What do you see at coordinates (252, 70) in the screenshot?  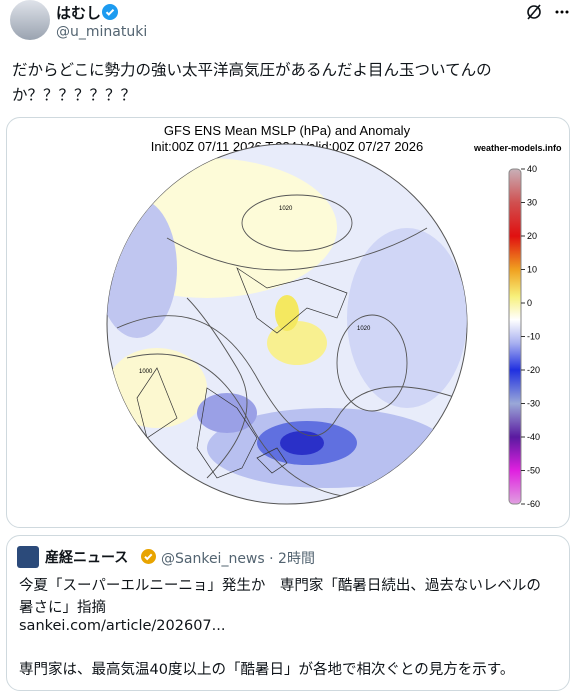 I see `tweet-text-line: だからどこに勢力の強い太平洋高気圧があるんだよ目ん玉ついてんの` at bounding box center [252, 70].